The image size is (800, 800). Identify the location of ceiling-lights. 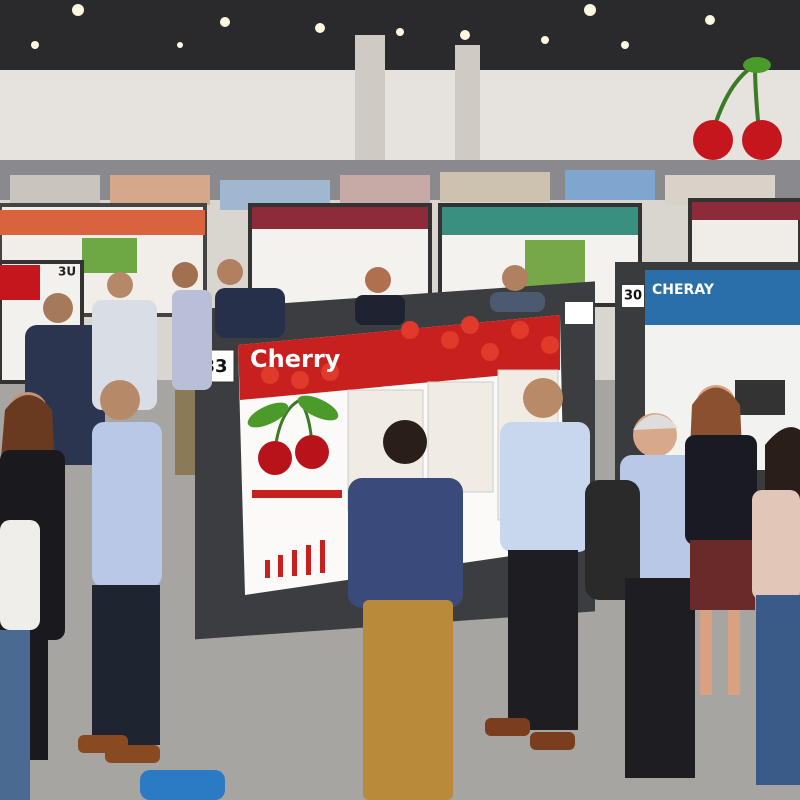
(373, 26).